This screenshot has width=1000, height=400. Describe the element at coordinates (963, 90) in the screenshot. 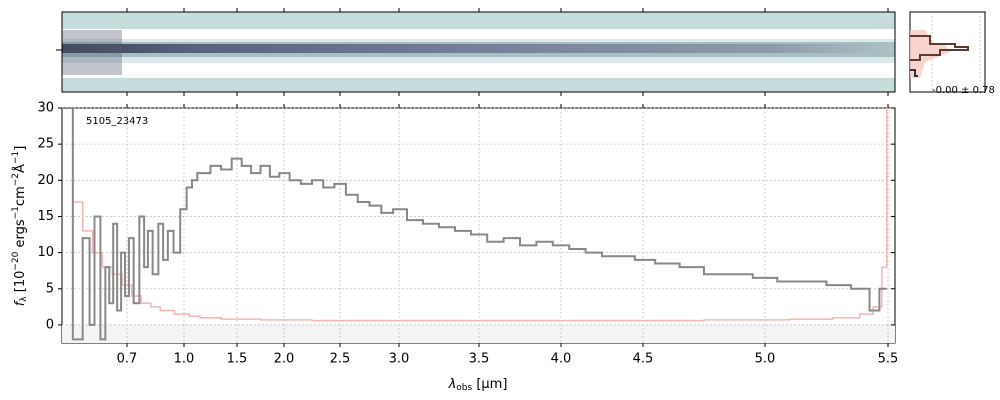

I see `profile-label: -0.00 ± 0.78` at that location.